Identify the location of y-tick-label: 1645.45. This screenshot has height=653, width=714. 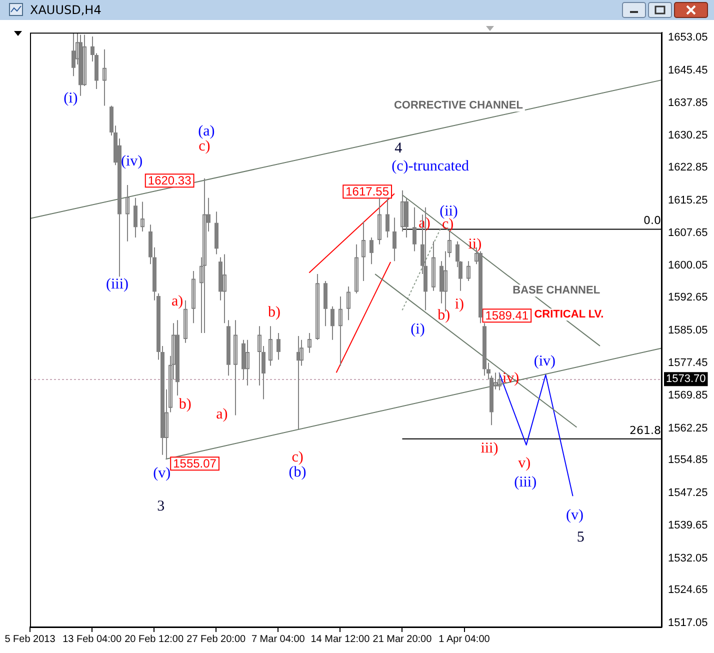
(688, 70).